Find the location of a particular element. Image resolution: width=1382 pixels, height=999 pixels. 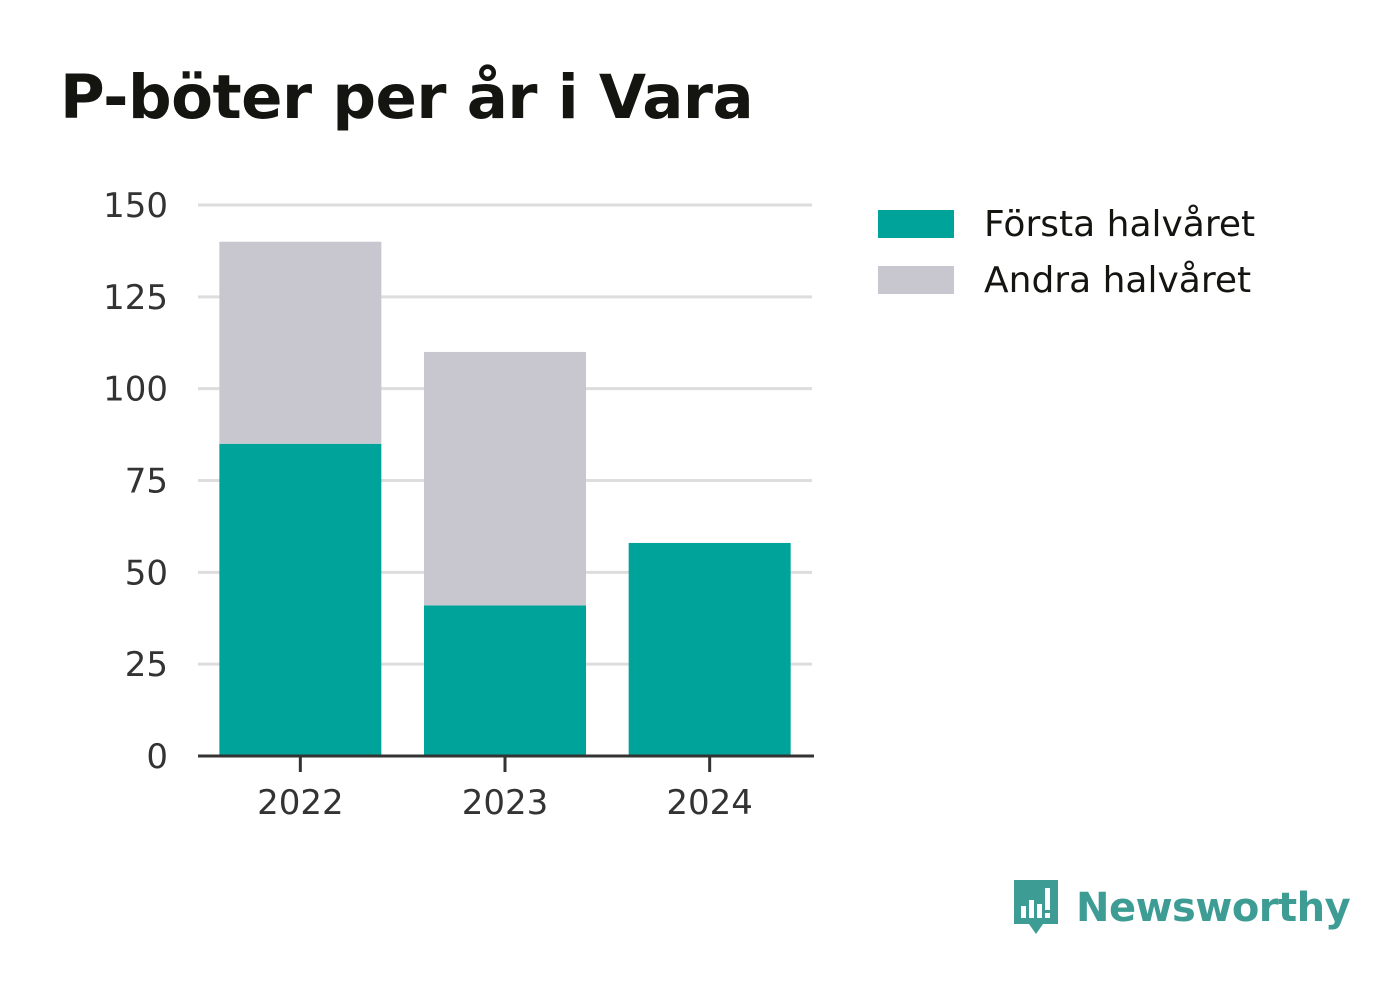

legend-swatch-first-half is located at coordinates (916, 224).